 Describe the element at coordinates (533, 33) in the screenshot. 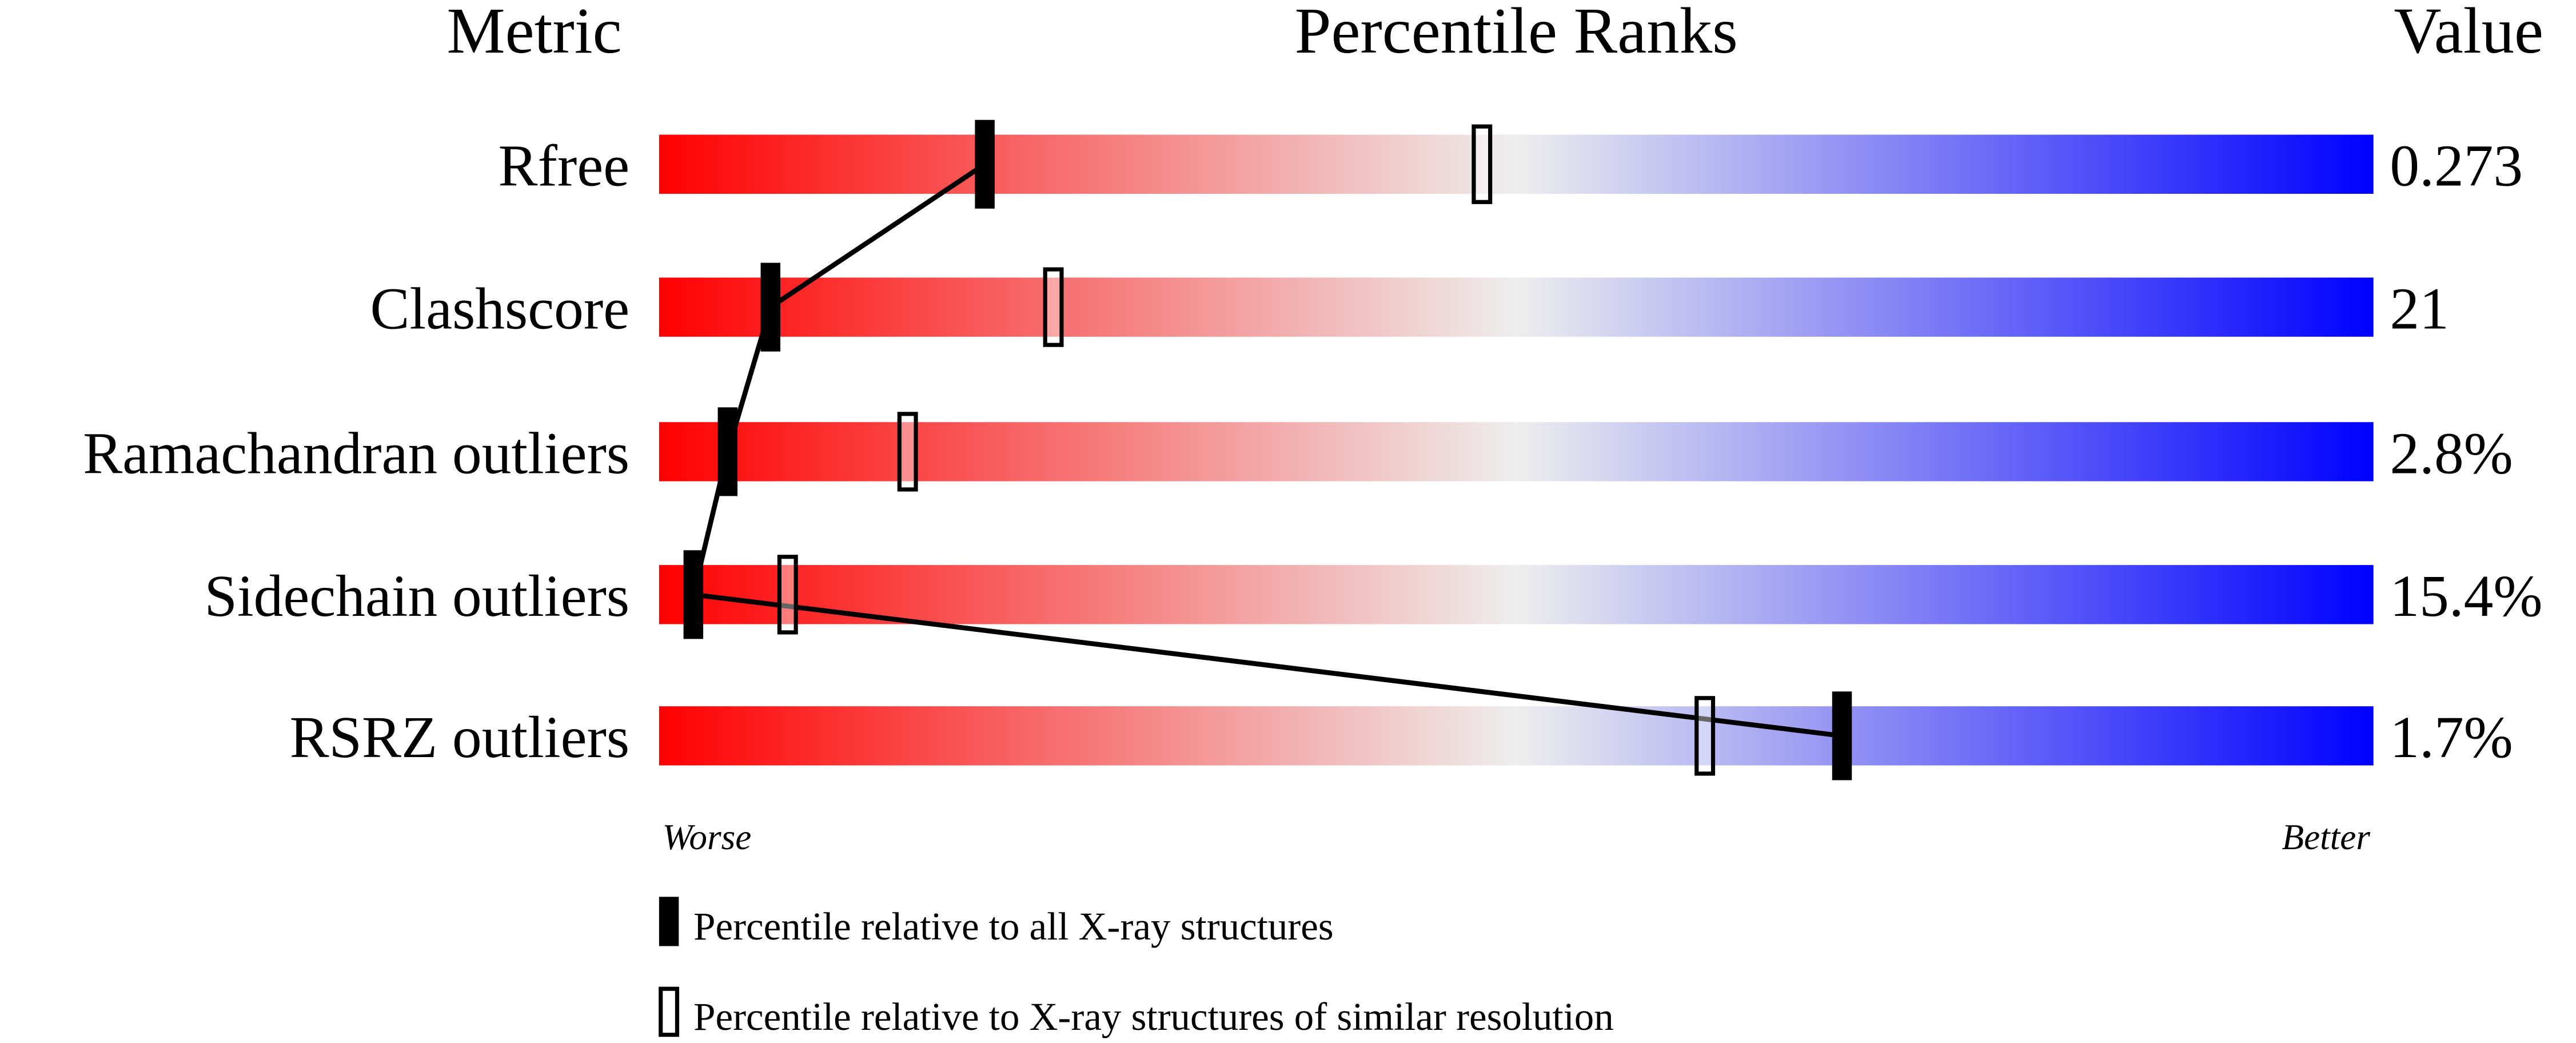

I see `header-metric: Metric` at that location.